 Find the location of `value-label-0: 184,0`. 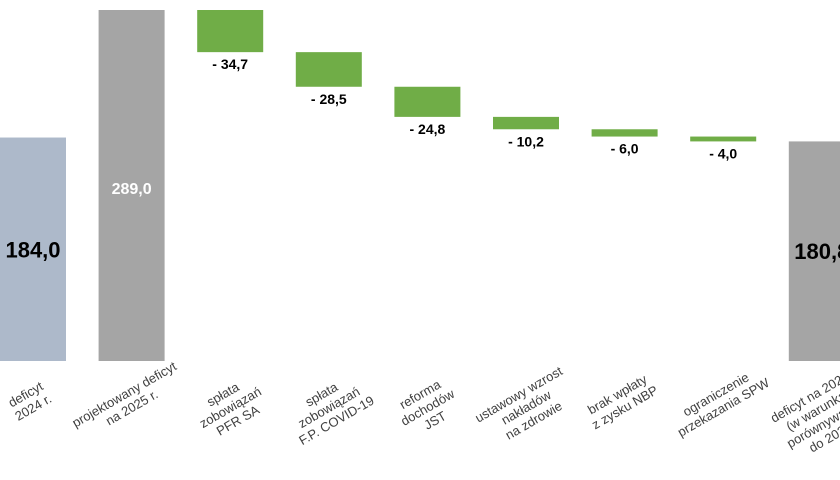

value-label-0: 184,0 is located at coordinates (32, 249).